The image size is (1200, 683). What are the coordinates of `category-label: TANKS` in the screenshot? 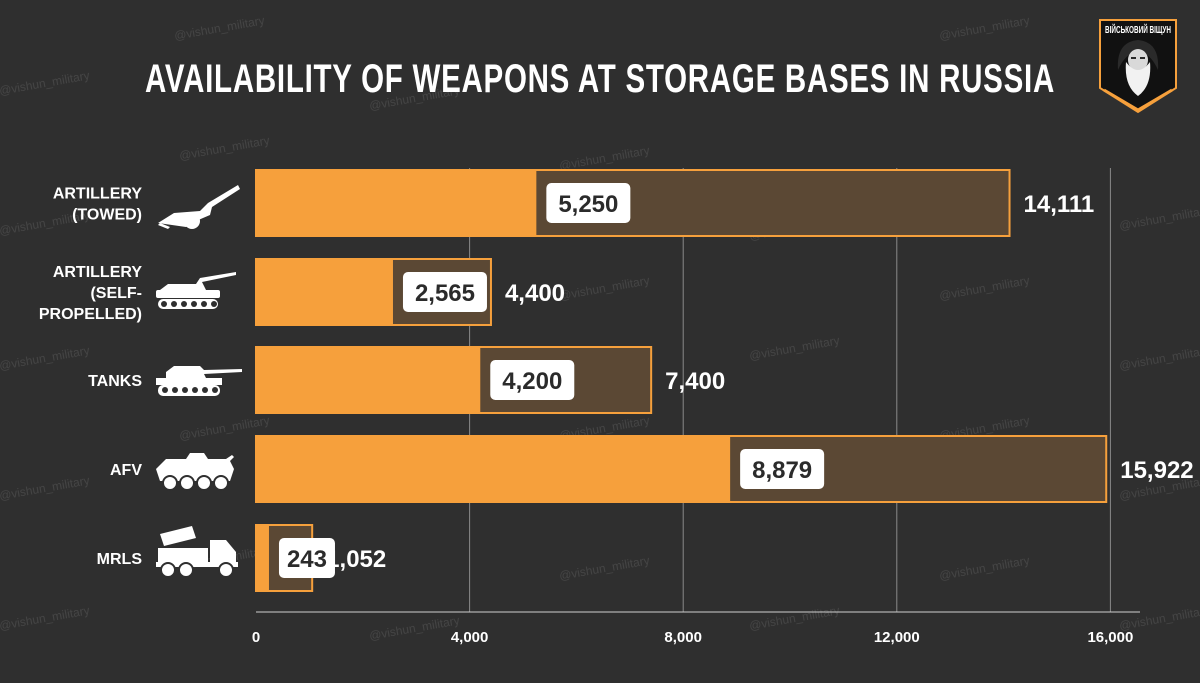 It's located at (115, 381).